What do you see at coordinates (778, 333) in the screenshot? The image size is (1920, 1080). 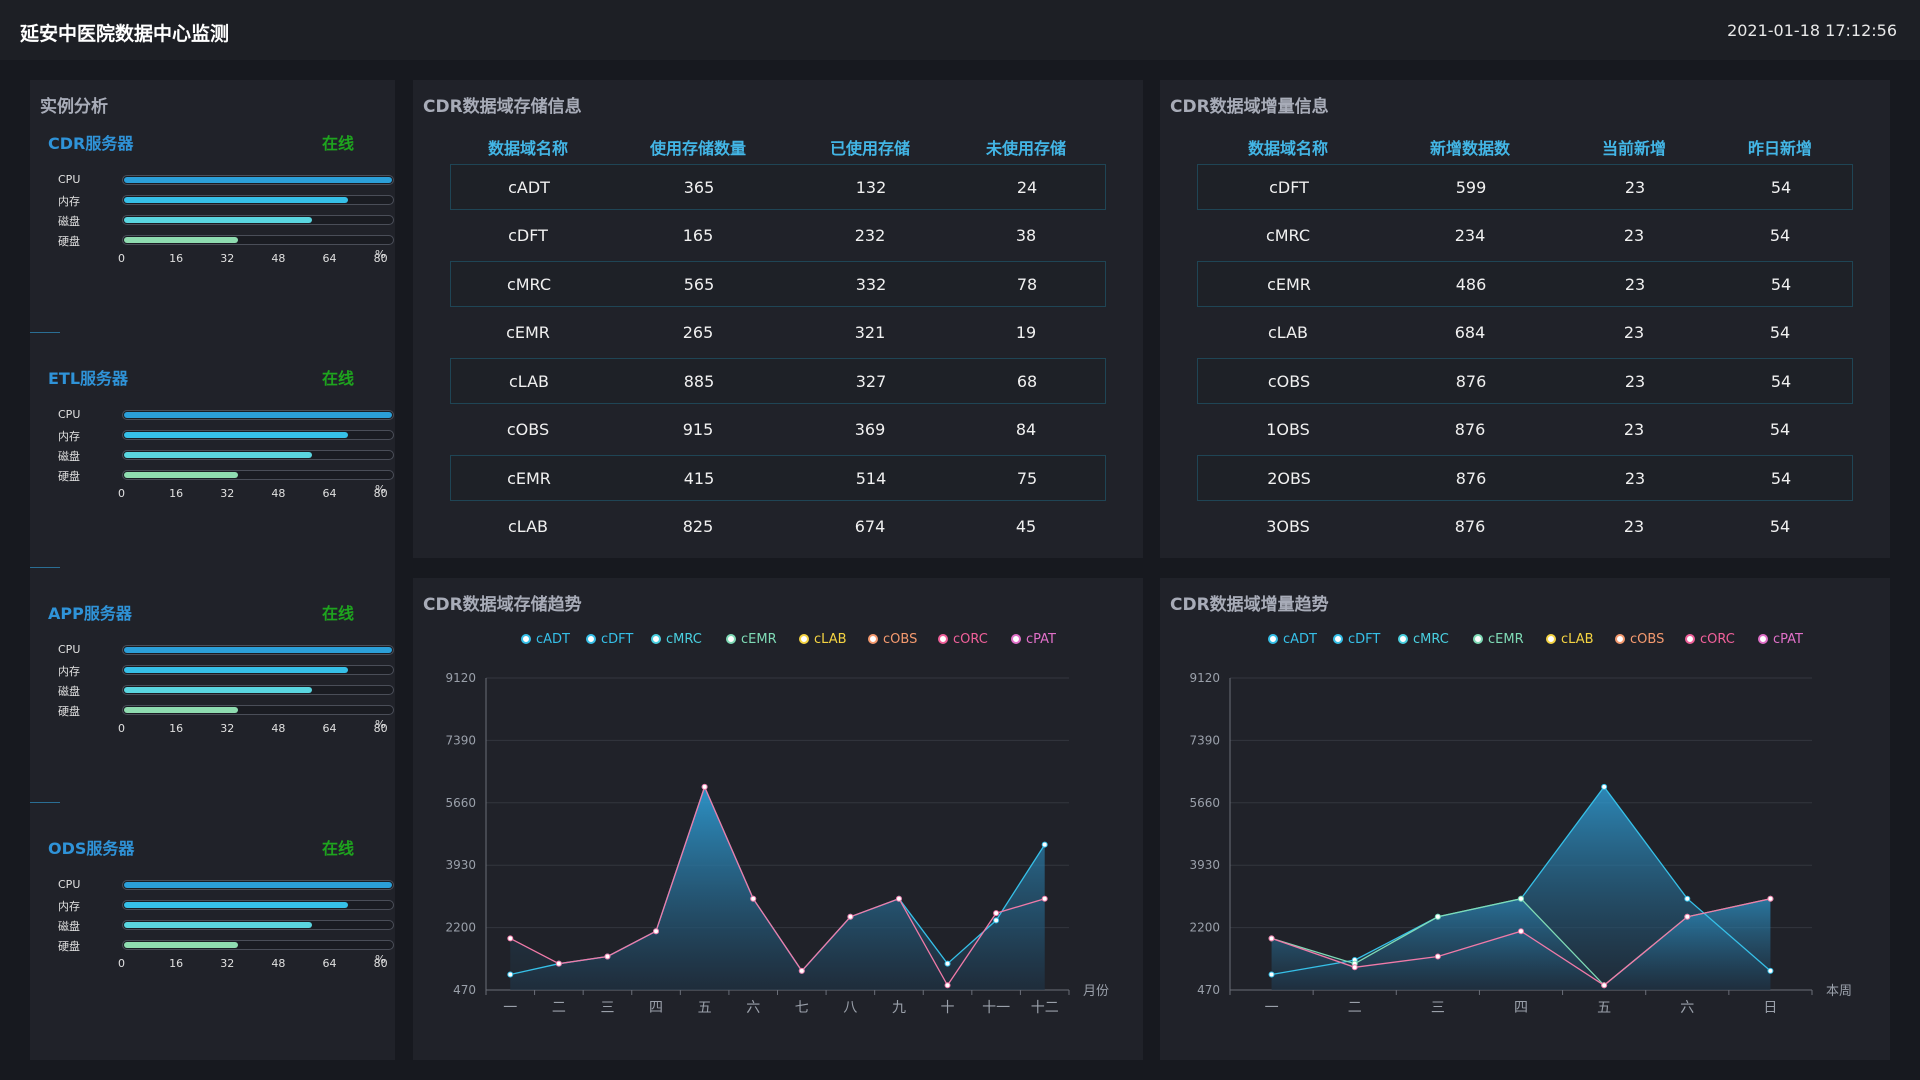 I see `table-row: cEMR 265 321 19` at bounding box center [778, 333].